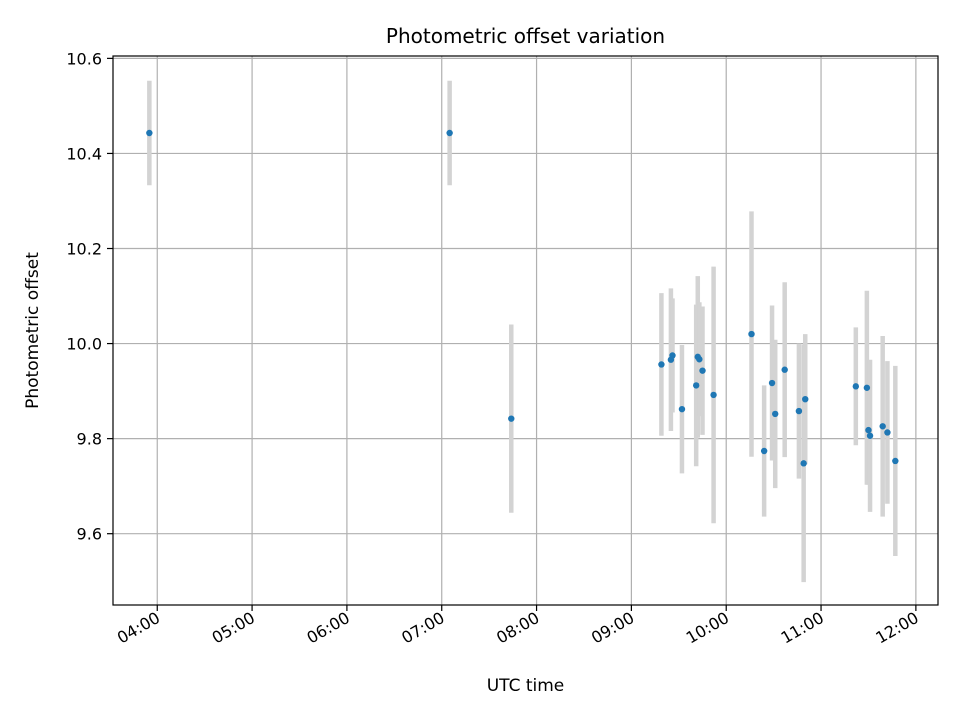 The height and width of the screenshot is (720, 960). I want to click on y-tick-label: 10.4, so click(84, 153).